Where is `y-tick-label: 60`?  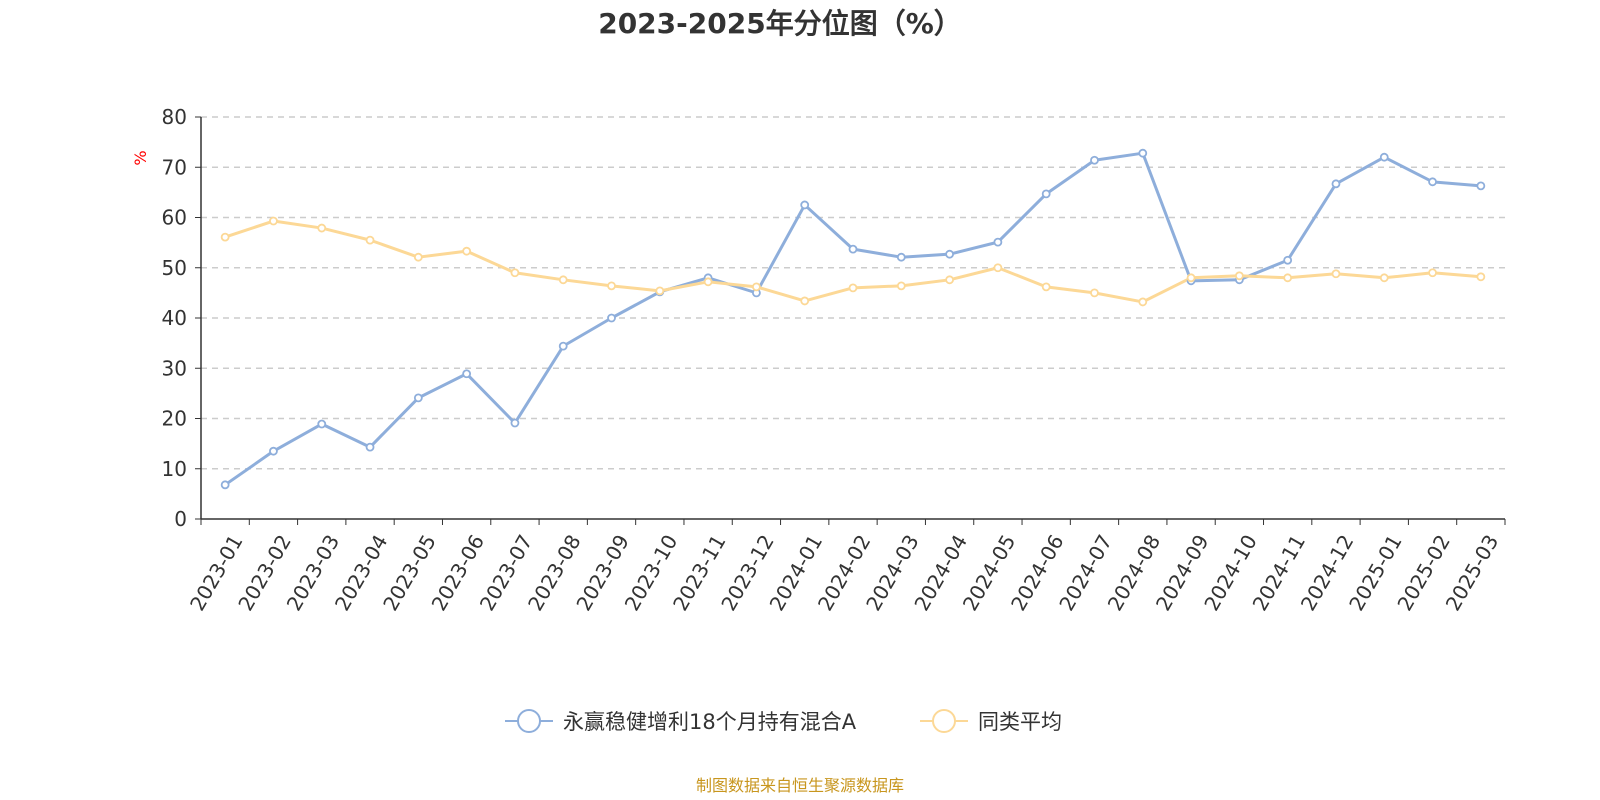
y-tick-label: 60 is located at coordinates (174, 218).